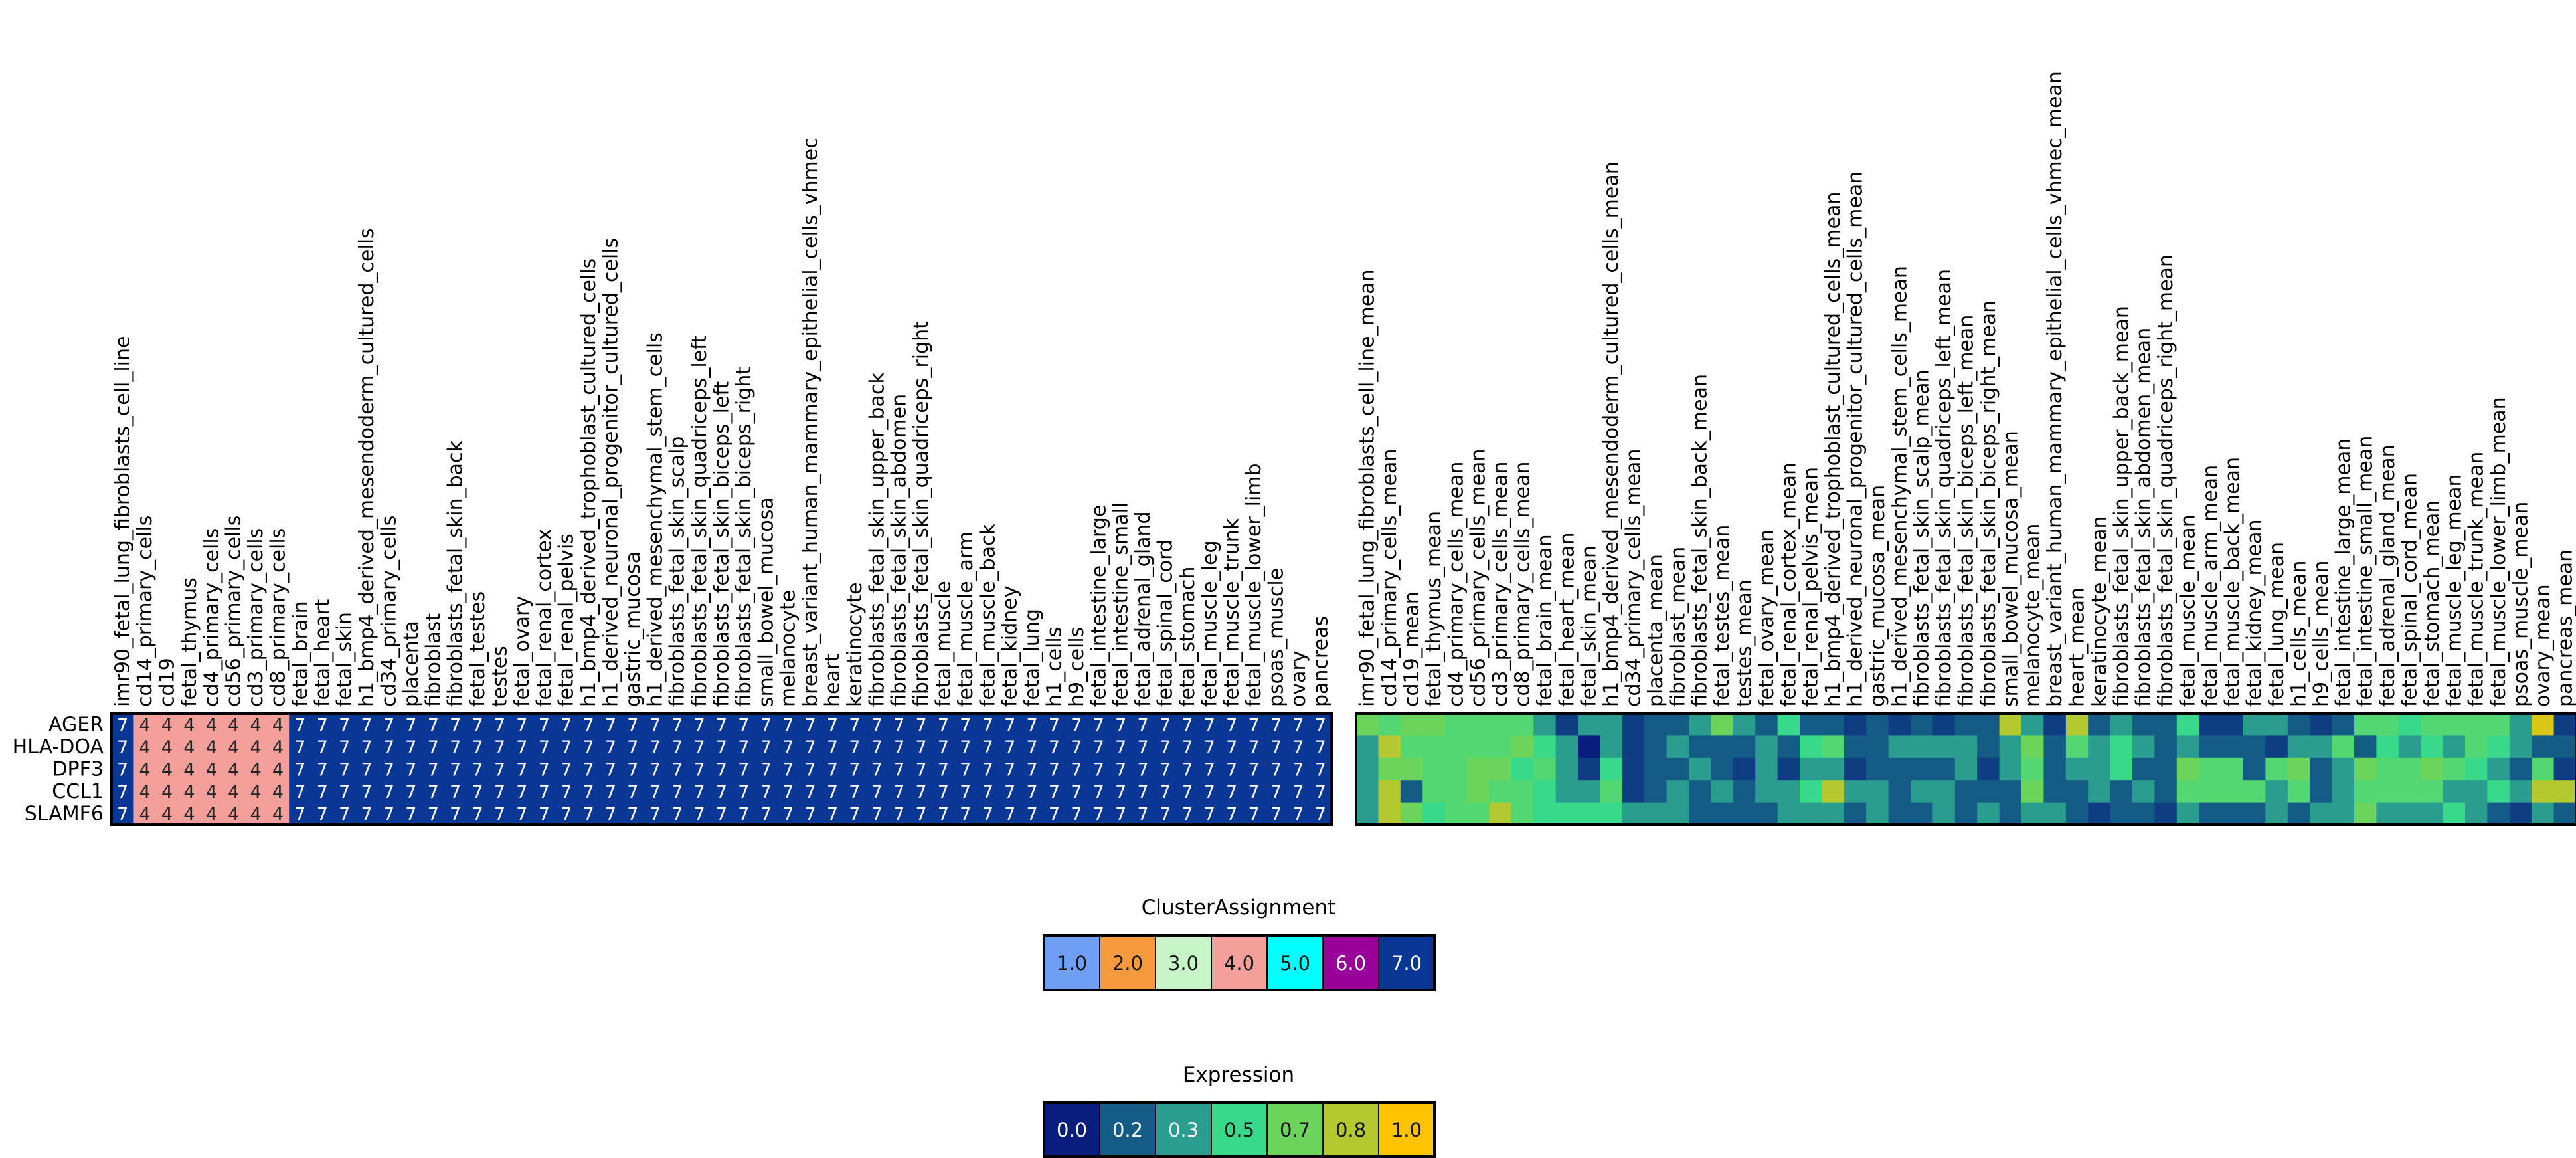 The width and height of the screenshot is (2576, 1158). What do you see at coordinates (544, 618) in the screenshot?
I see `column-label: fetal_renal_cortex` at bounding box center [544, 618].